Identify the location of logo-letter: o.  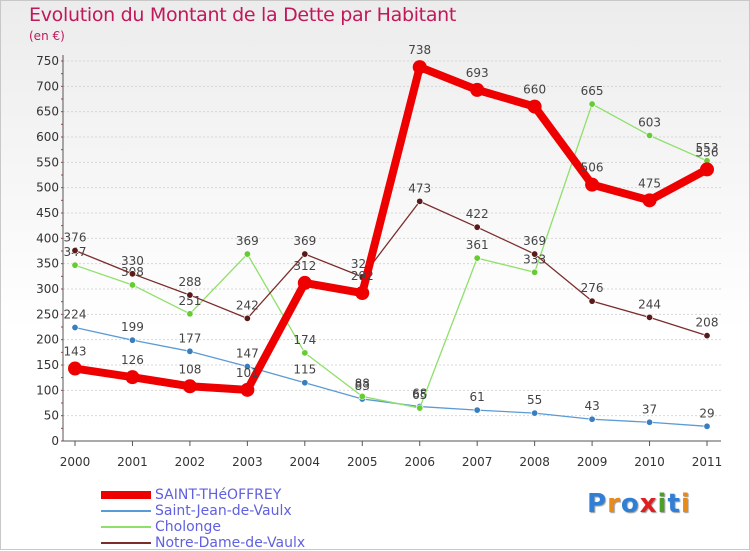
(630, 504).